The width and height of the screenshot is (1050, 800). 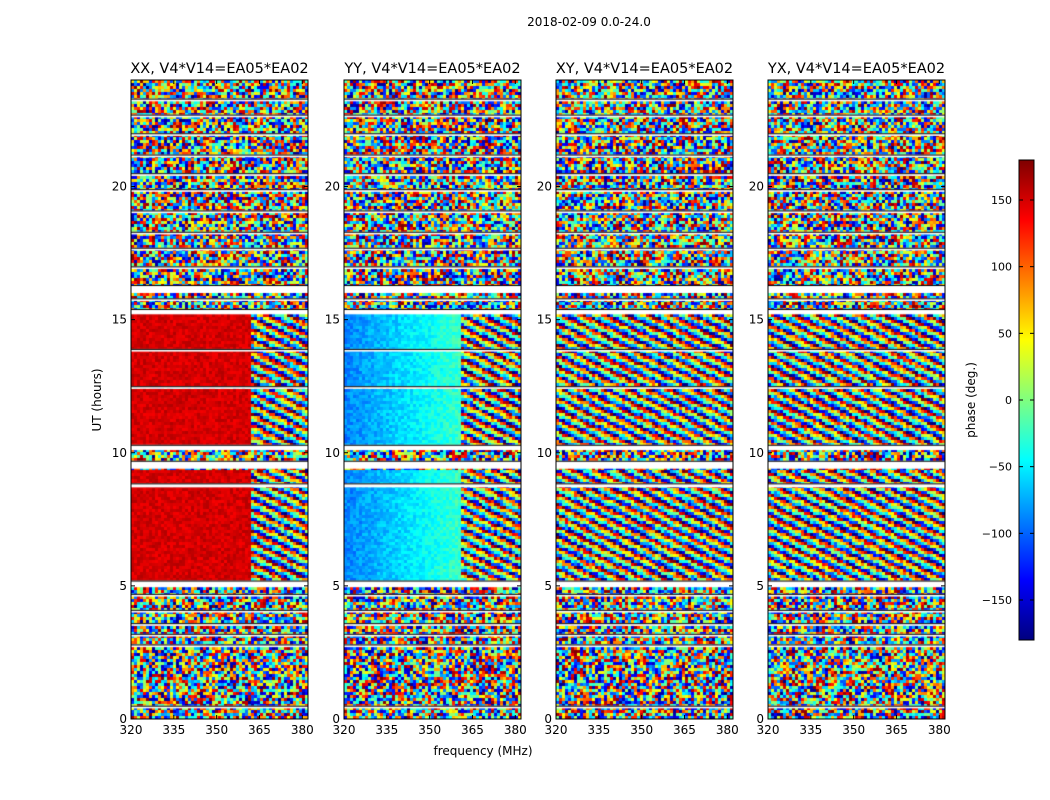 I want to click on colorbar-tick-label: −50, so click(x=1000, y=467).